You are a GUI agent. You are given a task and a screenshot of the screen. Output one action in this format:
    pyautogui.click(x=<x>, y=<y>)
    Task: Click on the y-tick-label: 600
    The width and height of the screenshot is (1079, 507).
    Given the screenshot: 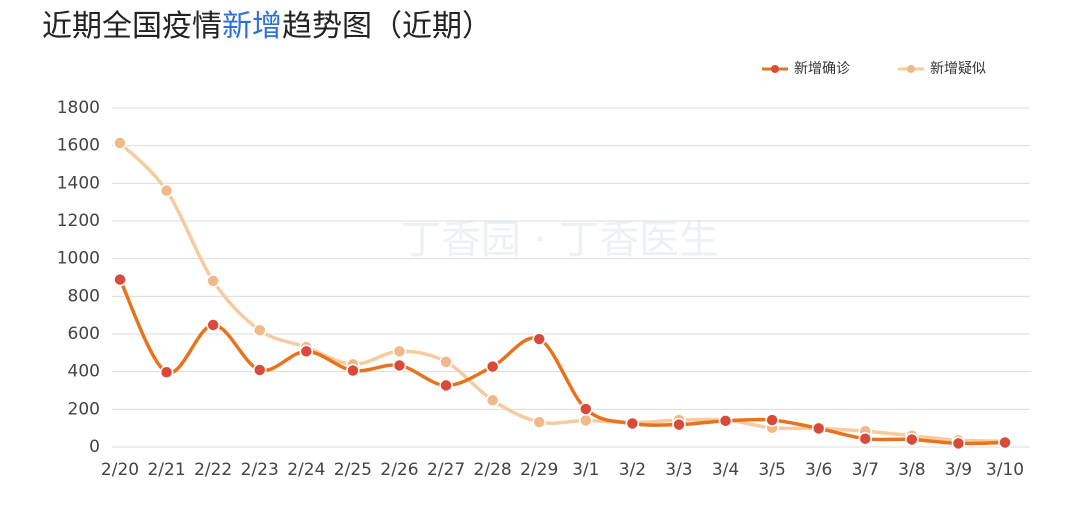 What is the action you would take?
    pyautogui.click(x=84, y=334)
    